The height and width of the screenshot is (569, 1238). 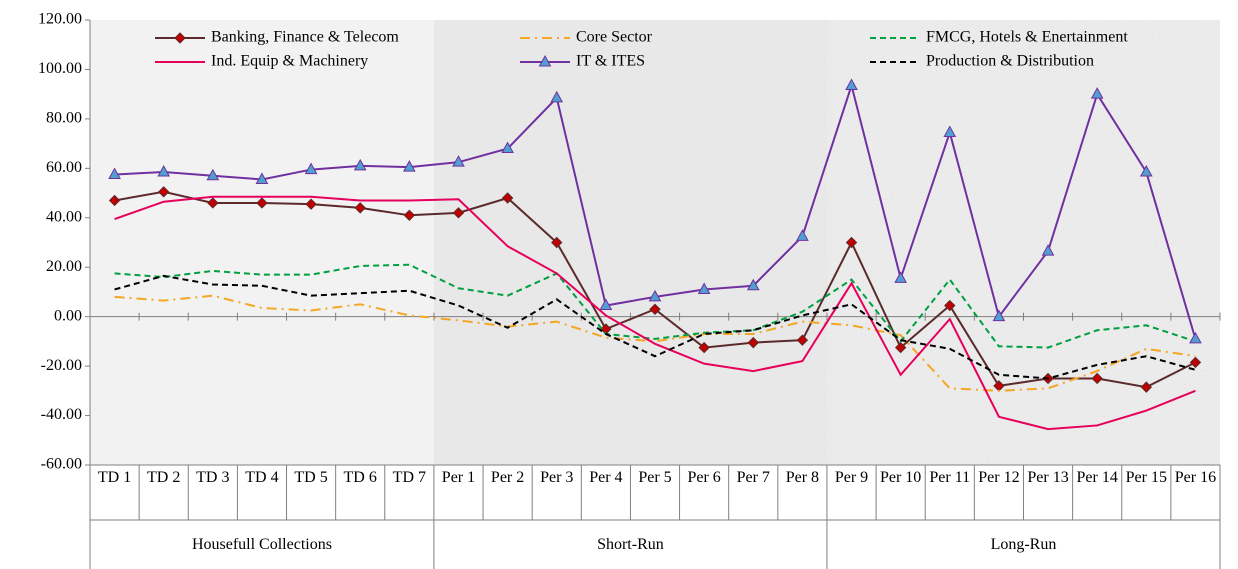 What do you see at coordinates (1146, 477) in the screenshot?
I see `x-tick-label: Per 15` at bounding box center [1146, 477].